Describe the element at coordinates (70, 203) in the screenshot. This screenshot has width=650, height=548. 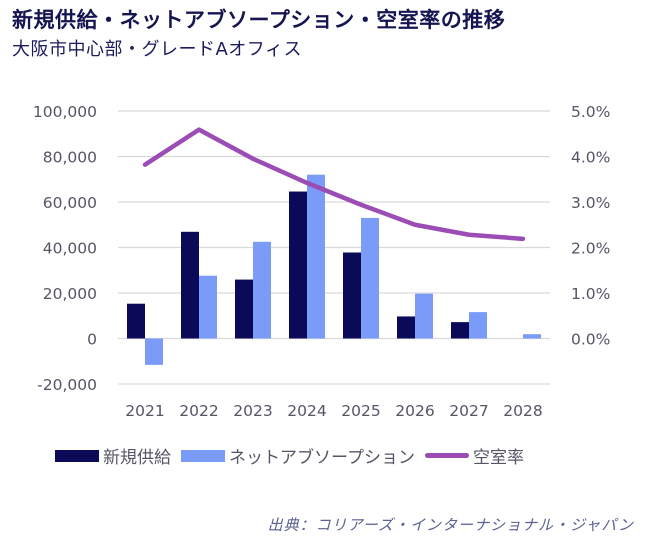
I see `left-tick-label: 60,000` at that location.